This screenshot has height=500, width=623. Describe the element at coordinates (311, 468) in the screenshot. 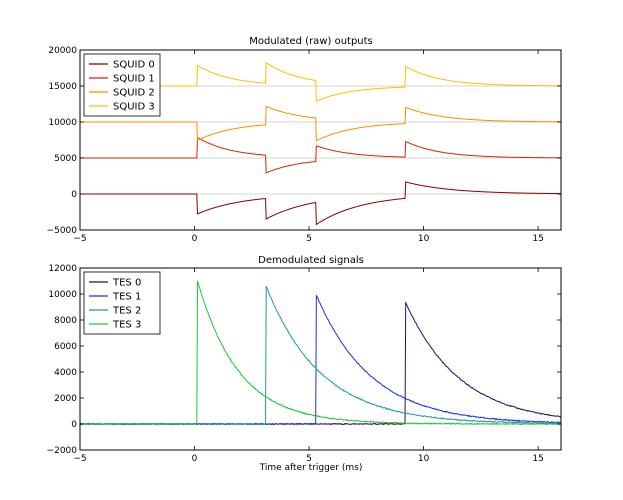

I see `x-axis-label: Time after trigger (ms)` at that location.